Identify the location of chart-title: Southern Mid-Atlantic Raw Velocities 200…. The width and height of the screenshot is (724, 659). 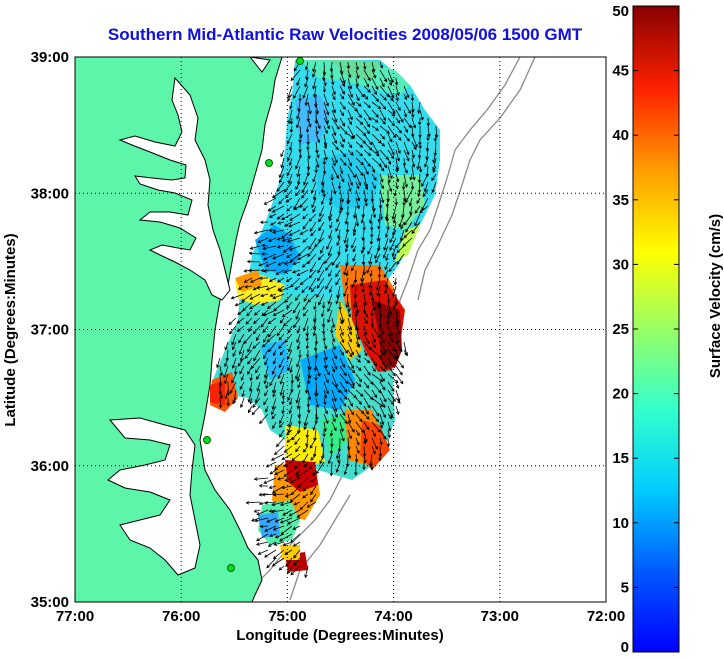
(345, 34).